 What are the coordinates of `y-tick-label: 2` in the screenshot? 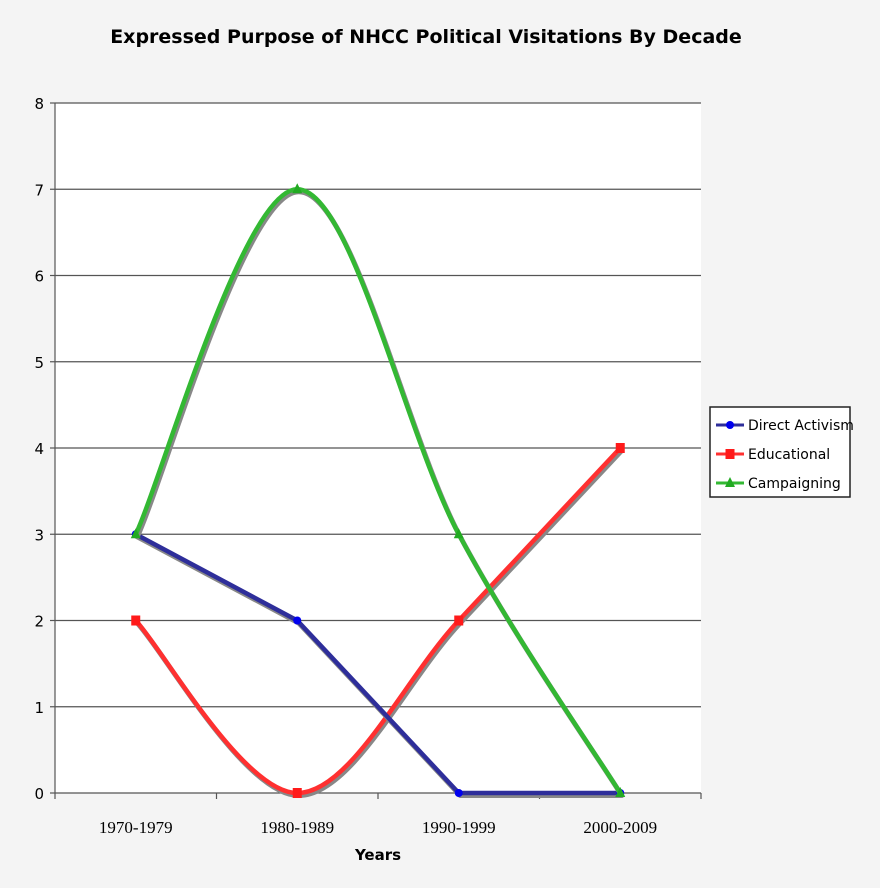 It's located at (39, 622).